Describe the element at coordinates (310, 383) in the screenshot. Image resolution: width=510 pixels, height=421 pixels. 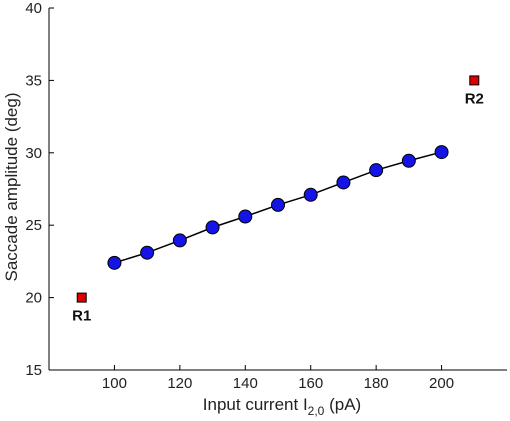
I see `x-tick-label: 160` at that location.